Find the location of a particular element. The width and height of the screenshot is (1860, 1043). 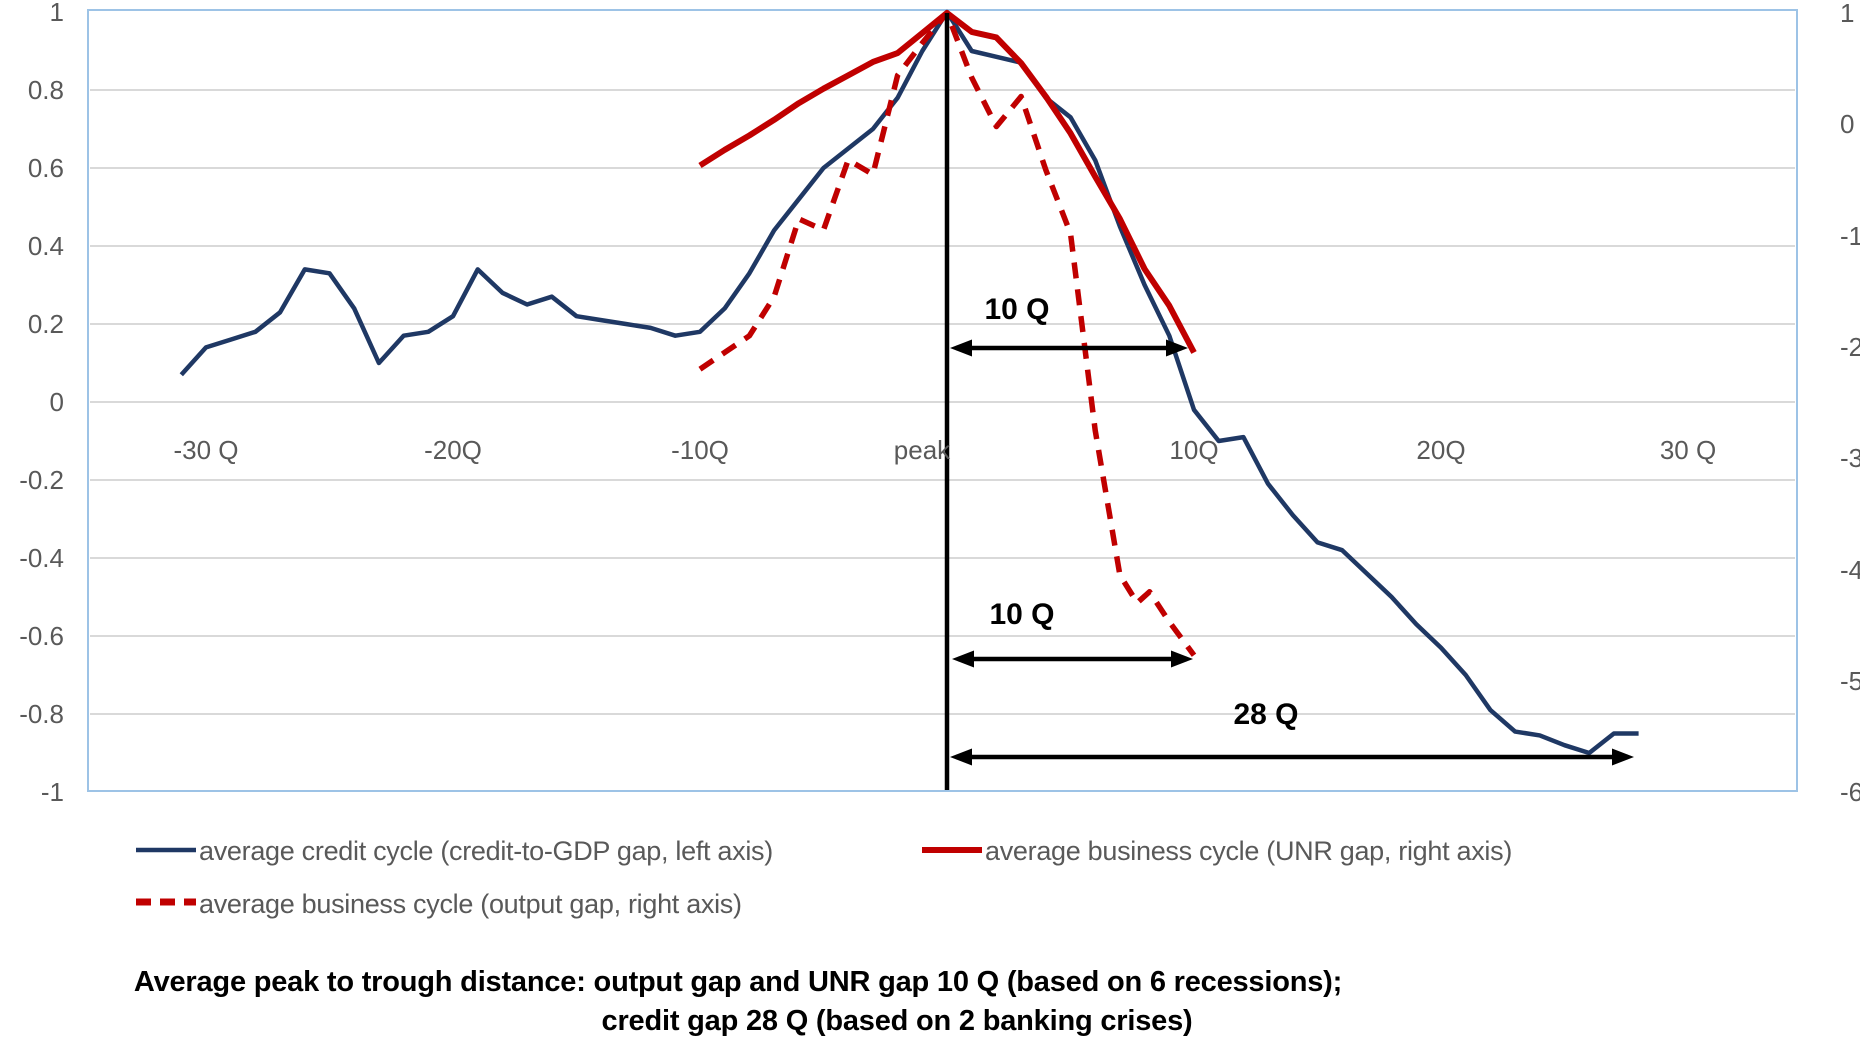

right-axis-tick: -6 is located at coordinates (1850, 792).